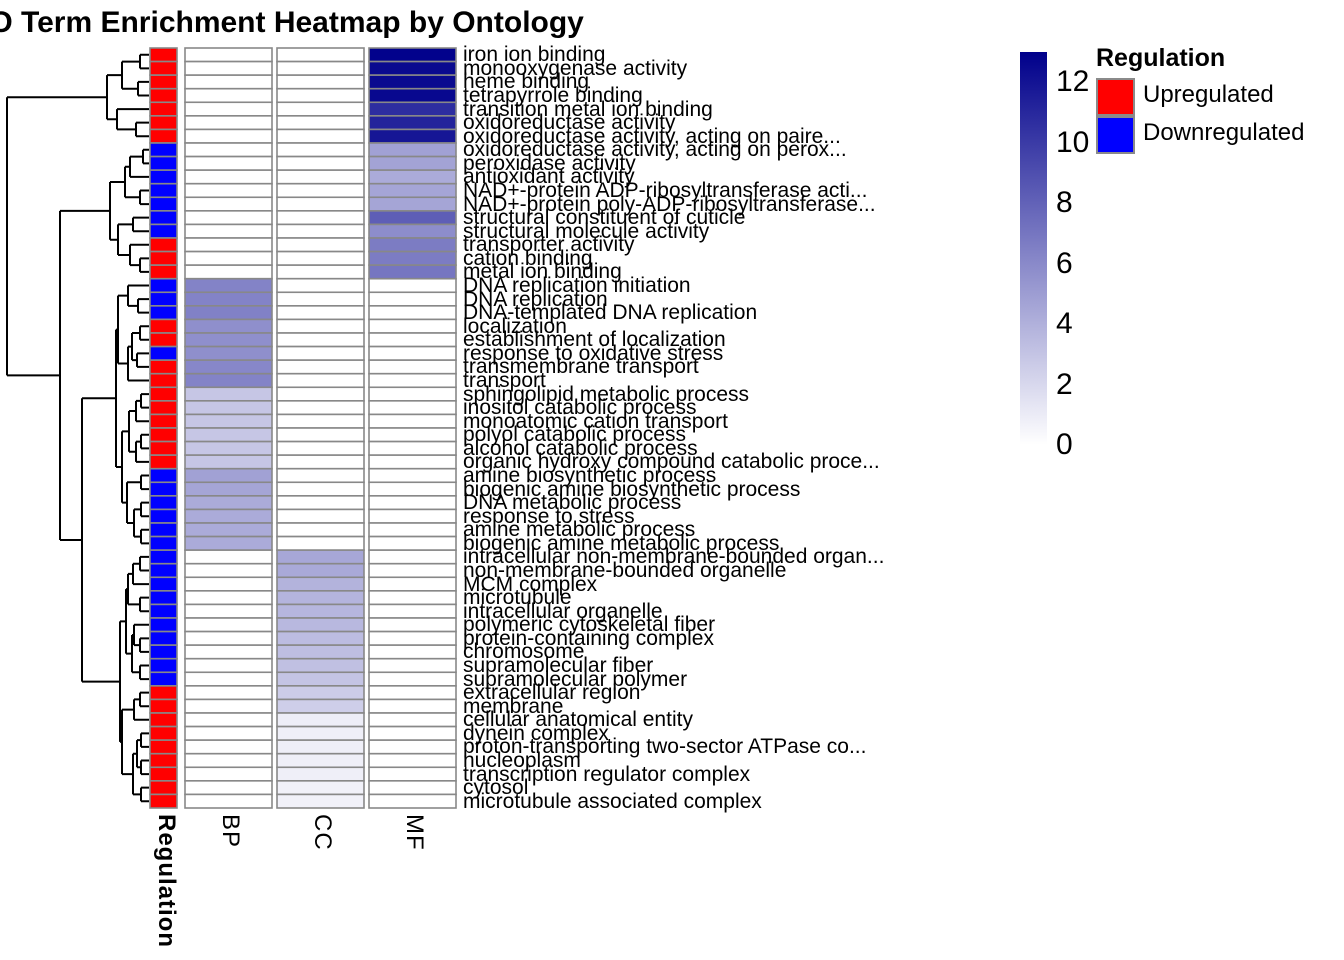  What do you see at coordinates (604, 218) in the screenshot?
I see `row-label: structural constituent of cuticle` at bounding box center [604, 218].